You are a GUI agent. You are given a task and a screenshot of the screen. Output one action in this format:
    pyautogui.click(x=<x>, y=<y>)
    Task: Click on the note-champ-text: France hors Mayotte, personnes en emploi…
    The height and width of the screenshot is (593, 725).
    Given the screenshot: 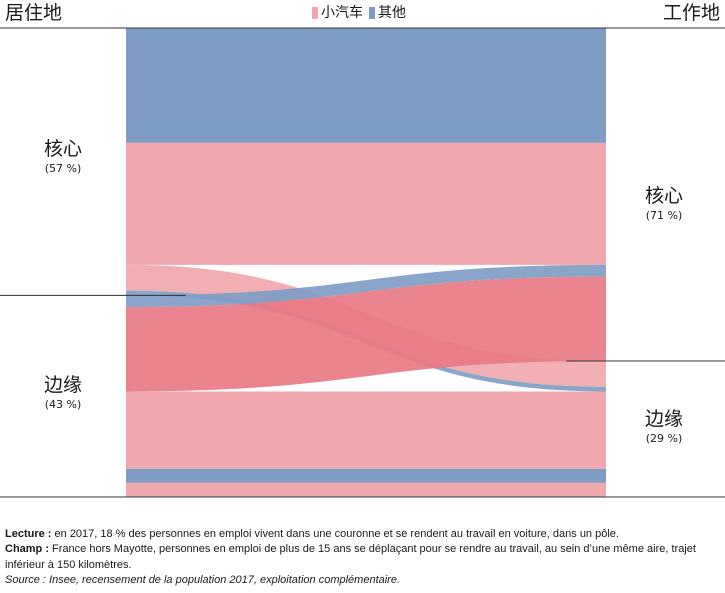 What is the action you would take?
    pyautogui.click(x=350, y=557)
    